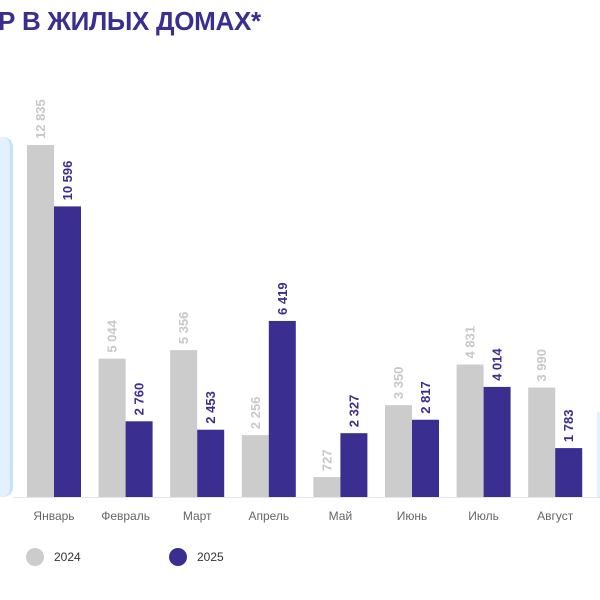  Describe the element at coordinates (112, 335) in the screenshot. I see `data-label-2024-1: 5 044` at that location.